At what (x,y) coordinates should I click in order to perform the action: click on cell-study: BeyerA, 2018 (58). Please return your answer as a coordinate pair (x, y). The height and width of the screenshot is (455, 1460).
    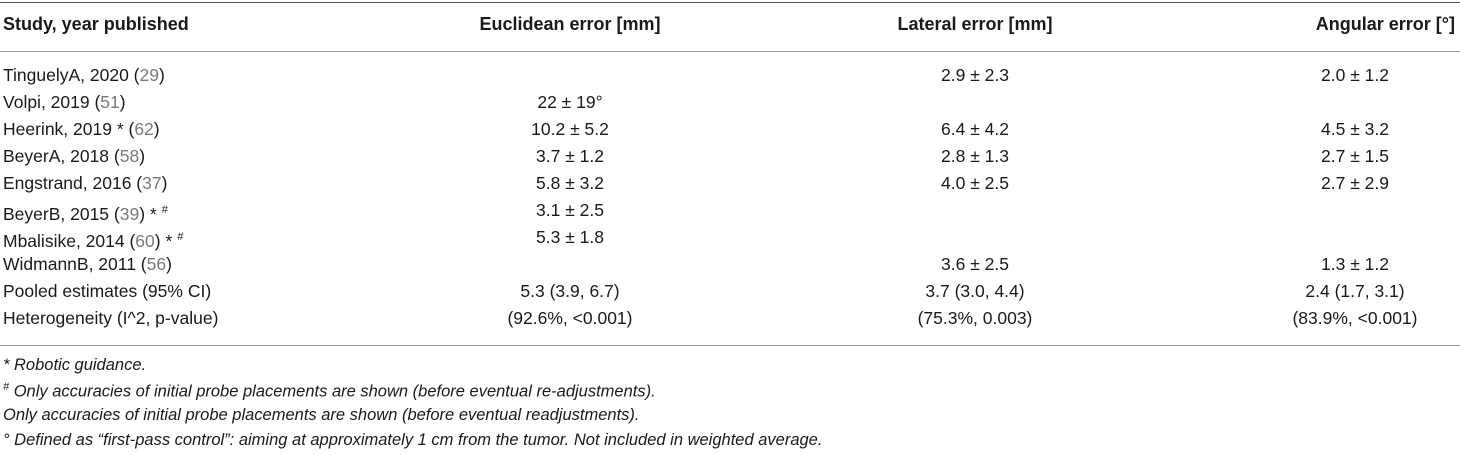
    Looking at the image, I should click on (74, 156).